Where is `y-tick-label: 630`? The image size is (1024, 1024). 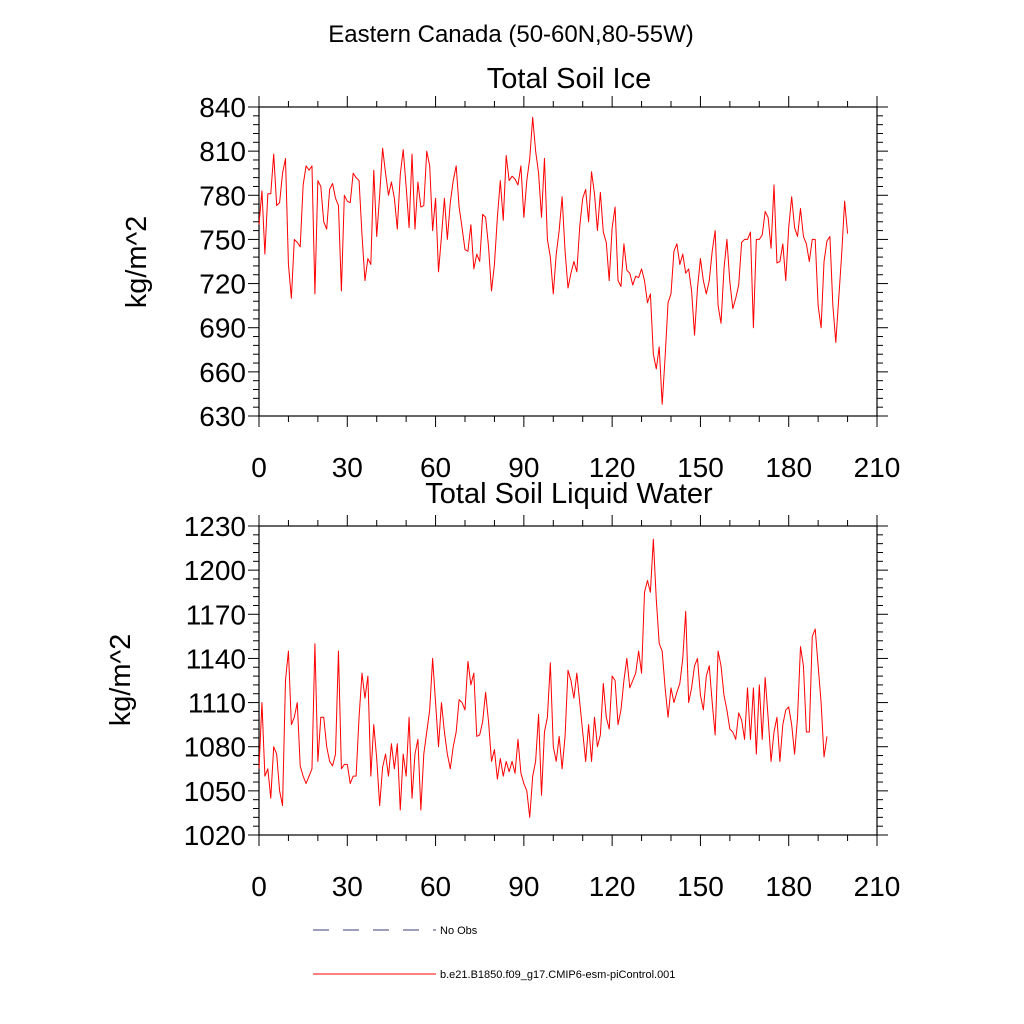 y-tick-label: 630 is located at coordinates (222, 416).